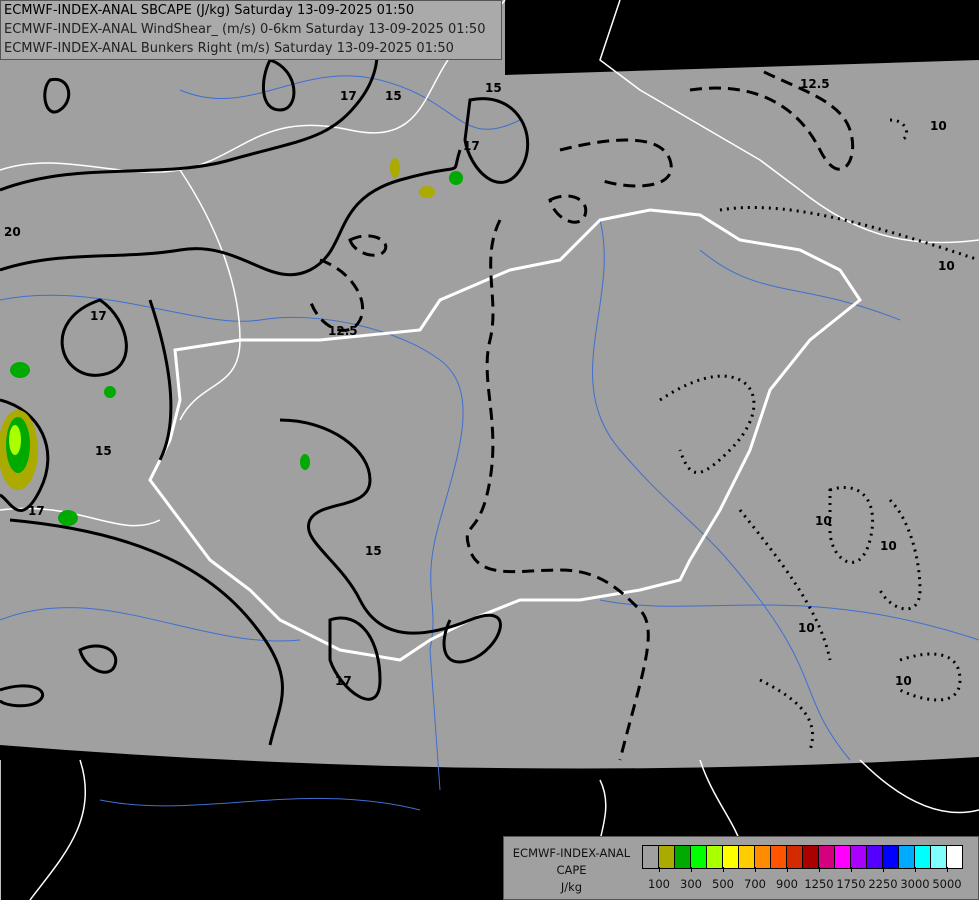 This screenshot has height=900, width=979. Describe the element at coordinates (883, 884) in the screenshot. I see `legend-tick-label: 2250` at that location.